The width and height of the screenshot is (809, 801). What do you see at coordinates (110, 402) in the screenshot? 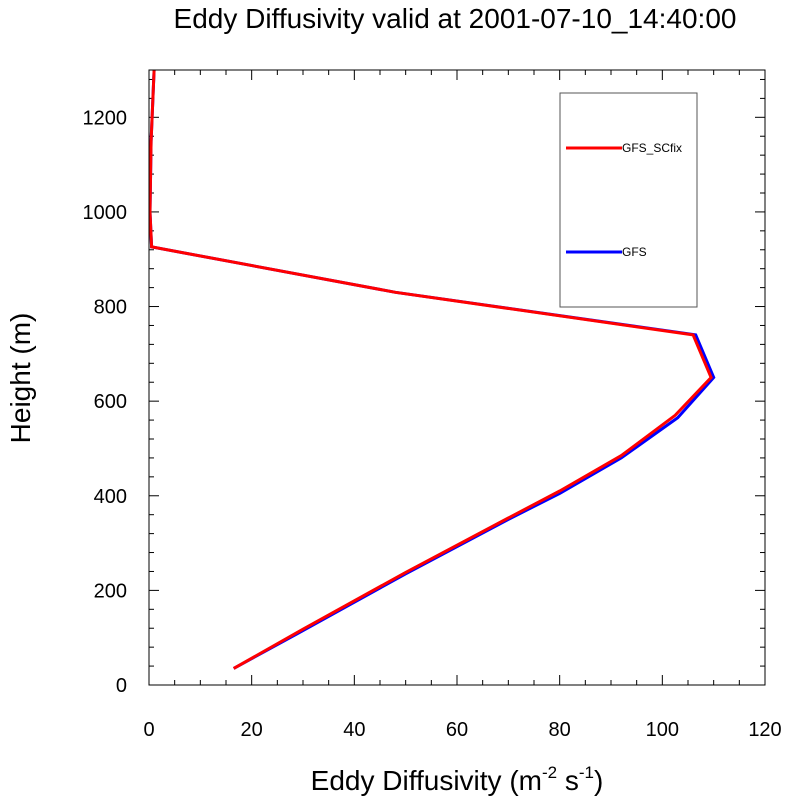
I see `y-tick-label: 600` at bounding box center [110, 402].